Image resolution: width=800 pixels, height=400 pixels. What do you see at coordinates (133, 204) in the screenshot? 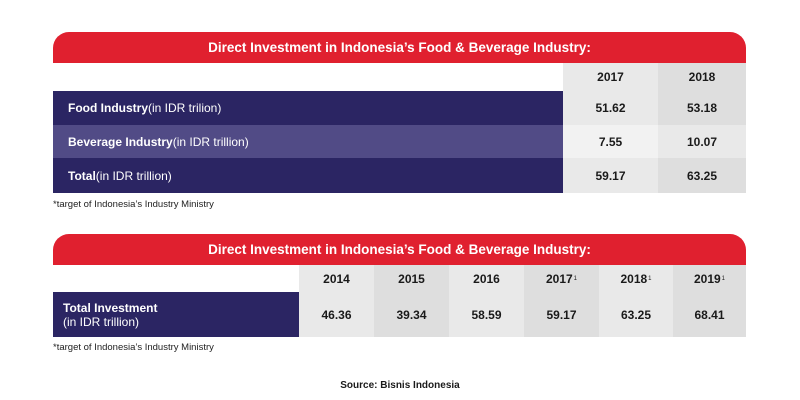
I see `table1-footnote: *target of Indonesia’s Industry Ministry` at bounding box center [133, 204].